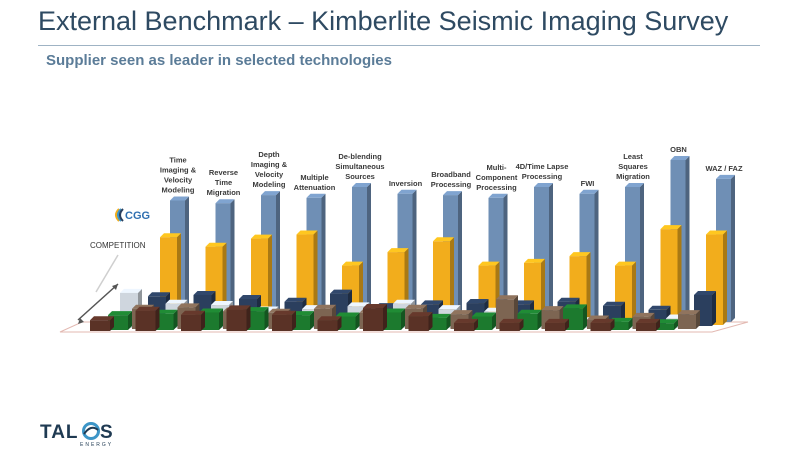  What do you see at coordinates (81, 321) in the screenshot?
I see `competition-arrow-head-start` at bounding box center [81, 321].